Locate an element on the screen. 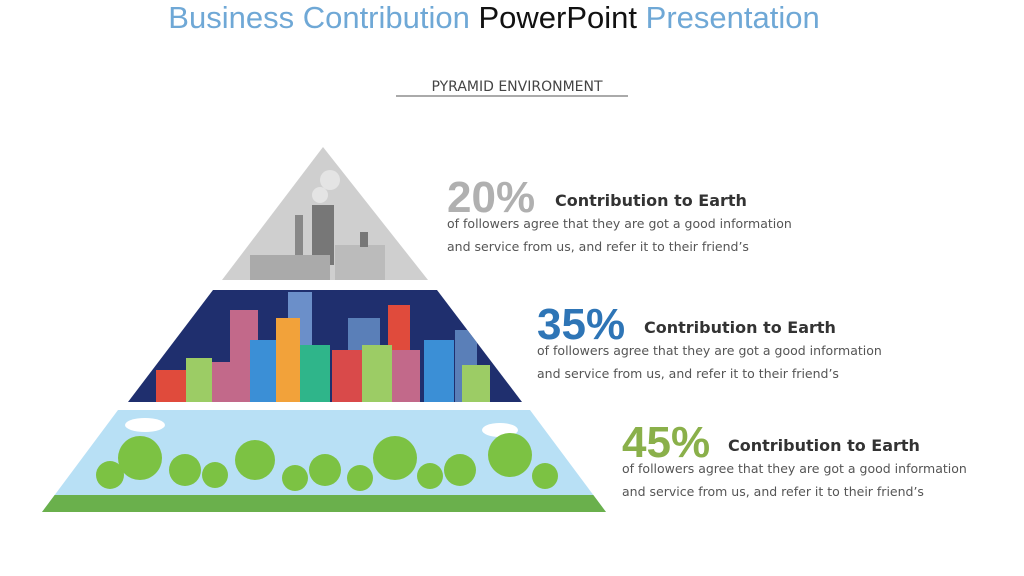 This screenshot has width=1024, height=576. percent: 45% is located at coordinates (666, 442).